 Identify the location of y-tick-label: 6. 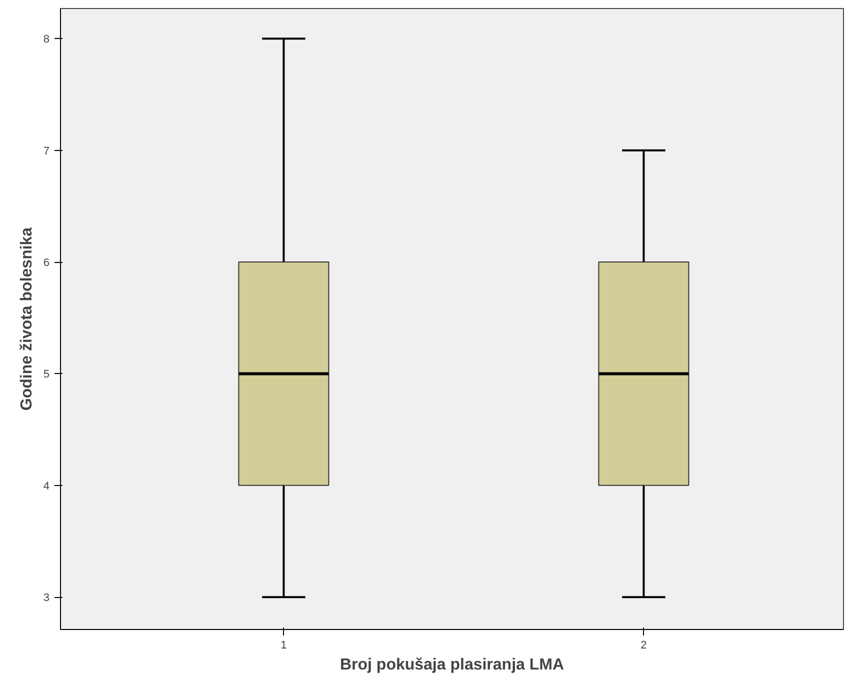
(46, 263).